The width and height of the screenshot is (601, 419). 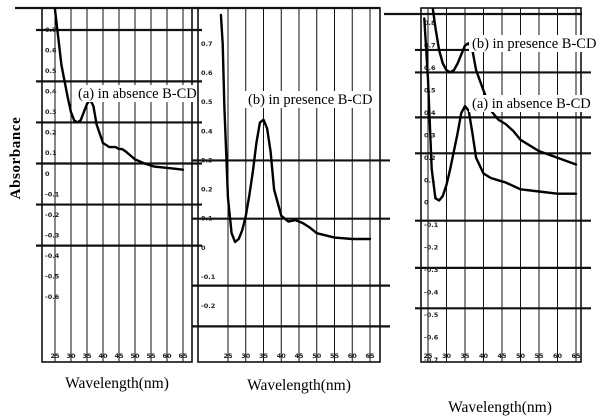 What do you see at coordinates (16, 158) in the screenshot?
I see `y-axis-label: Absorbance` at bounding box center [16, 158].